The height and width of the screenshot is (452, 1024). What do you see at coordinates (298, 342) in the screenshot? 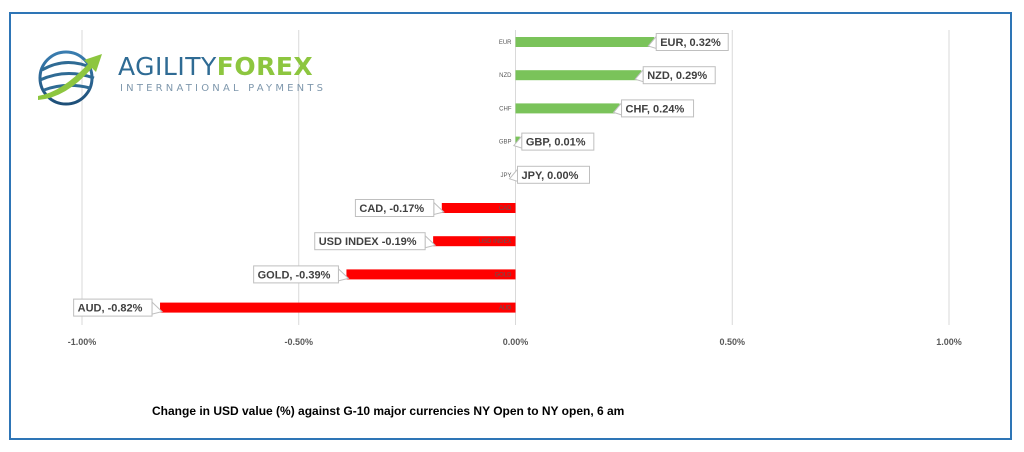
I see `x-tick-label: -0.50%` at bounding box center [298, 342].